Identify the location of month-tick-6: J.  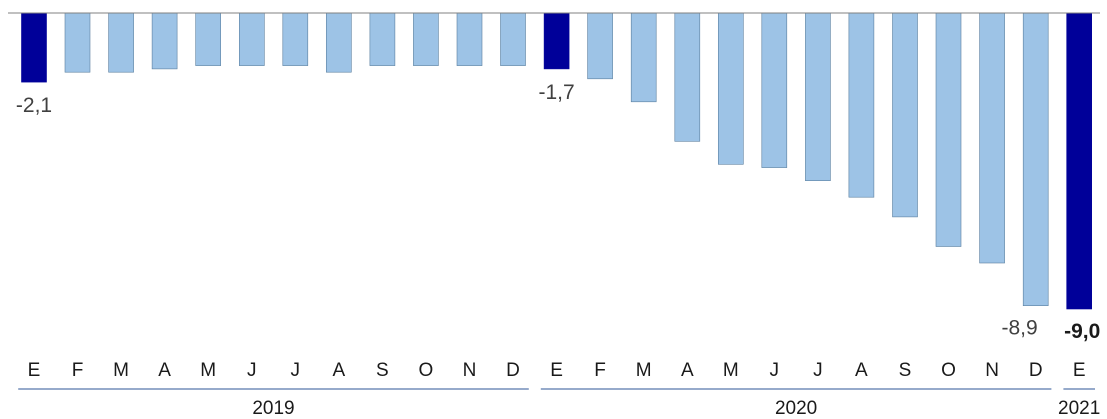
(296, 370).